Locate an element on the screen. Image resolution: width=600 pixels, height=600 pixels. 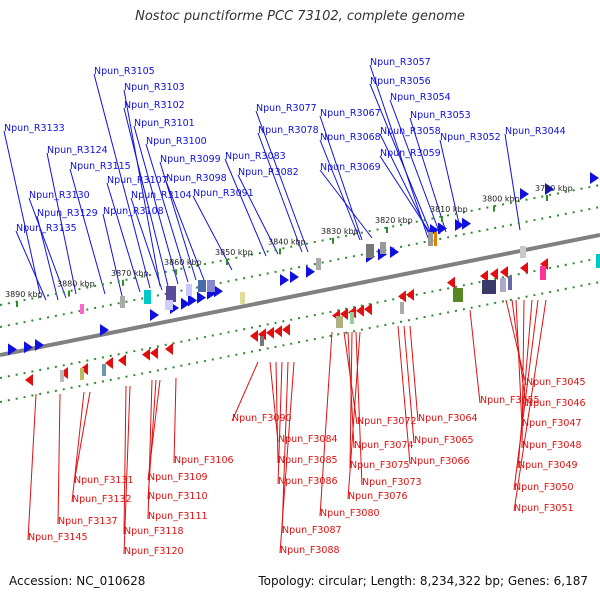
kbp-tick-label: 3850 kbp is located at coordinates (234, 252).